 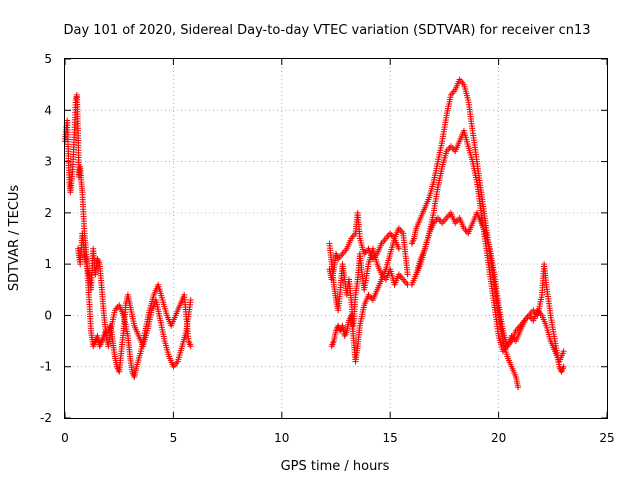 I want to click on series-track-f, so click(x=465, y=233).